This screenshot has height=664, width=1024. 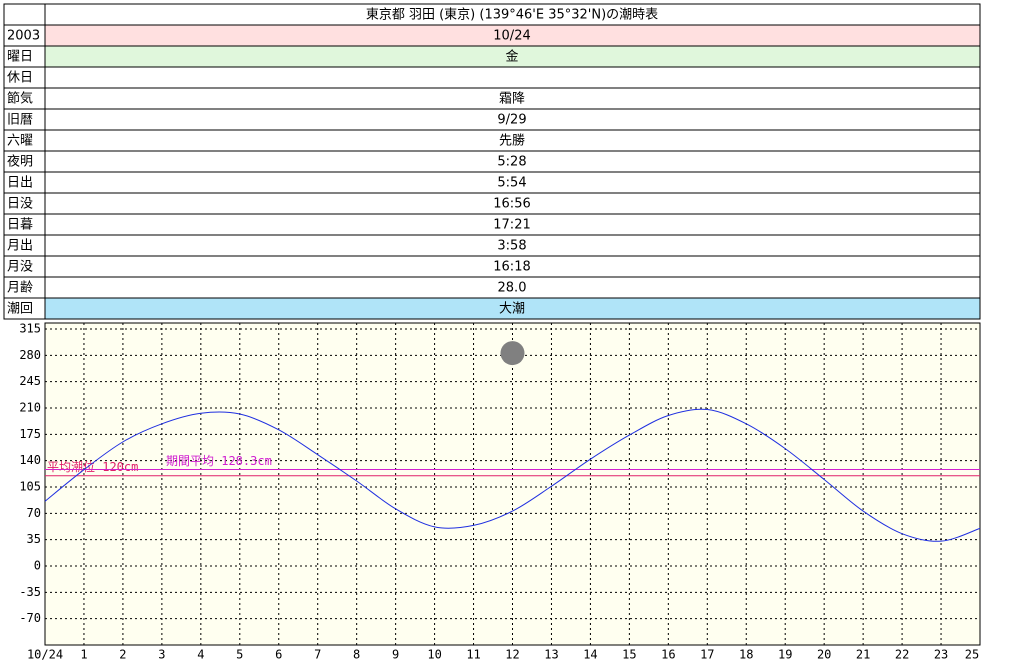 I want to click on row-value: 17:21, so click(x=511, y=225).